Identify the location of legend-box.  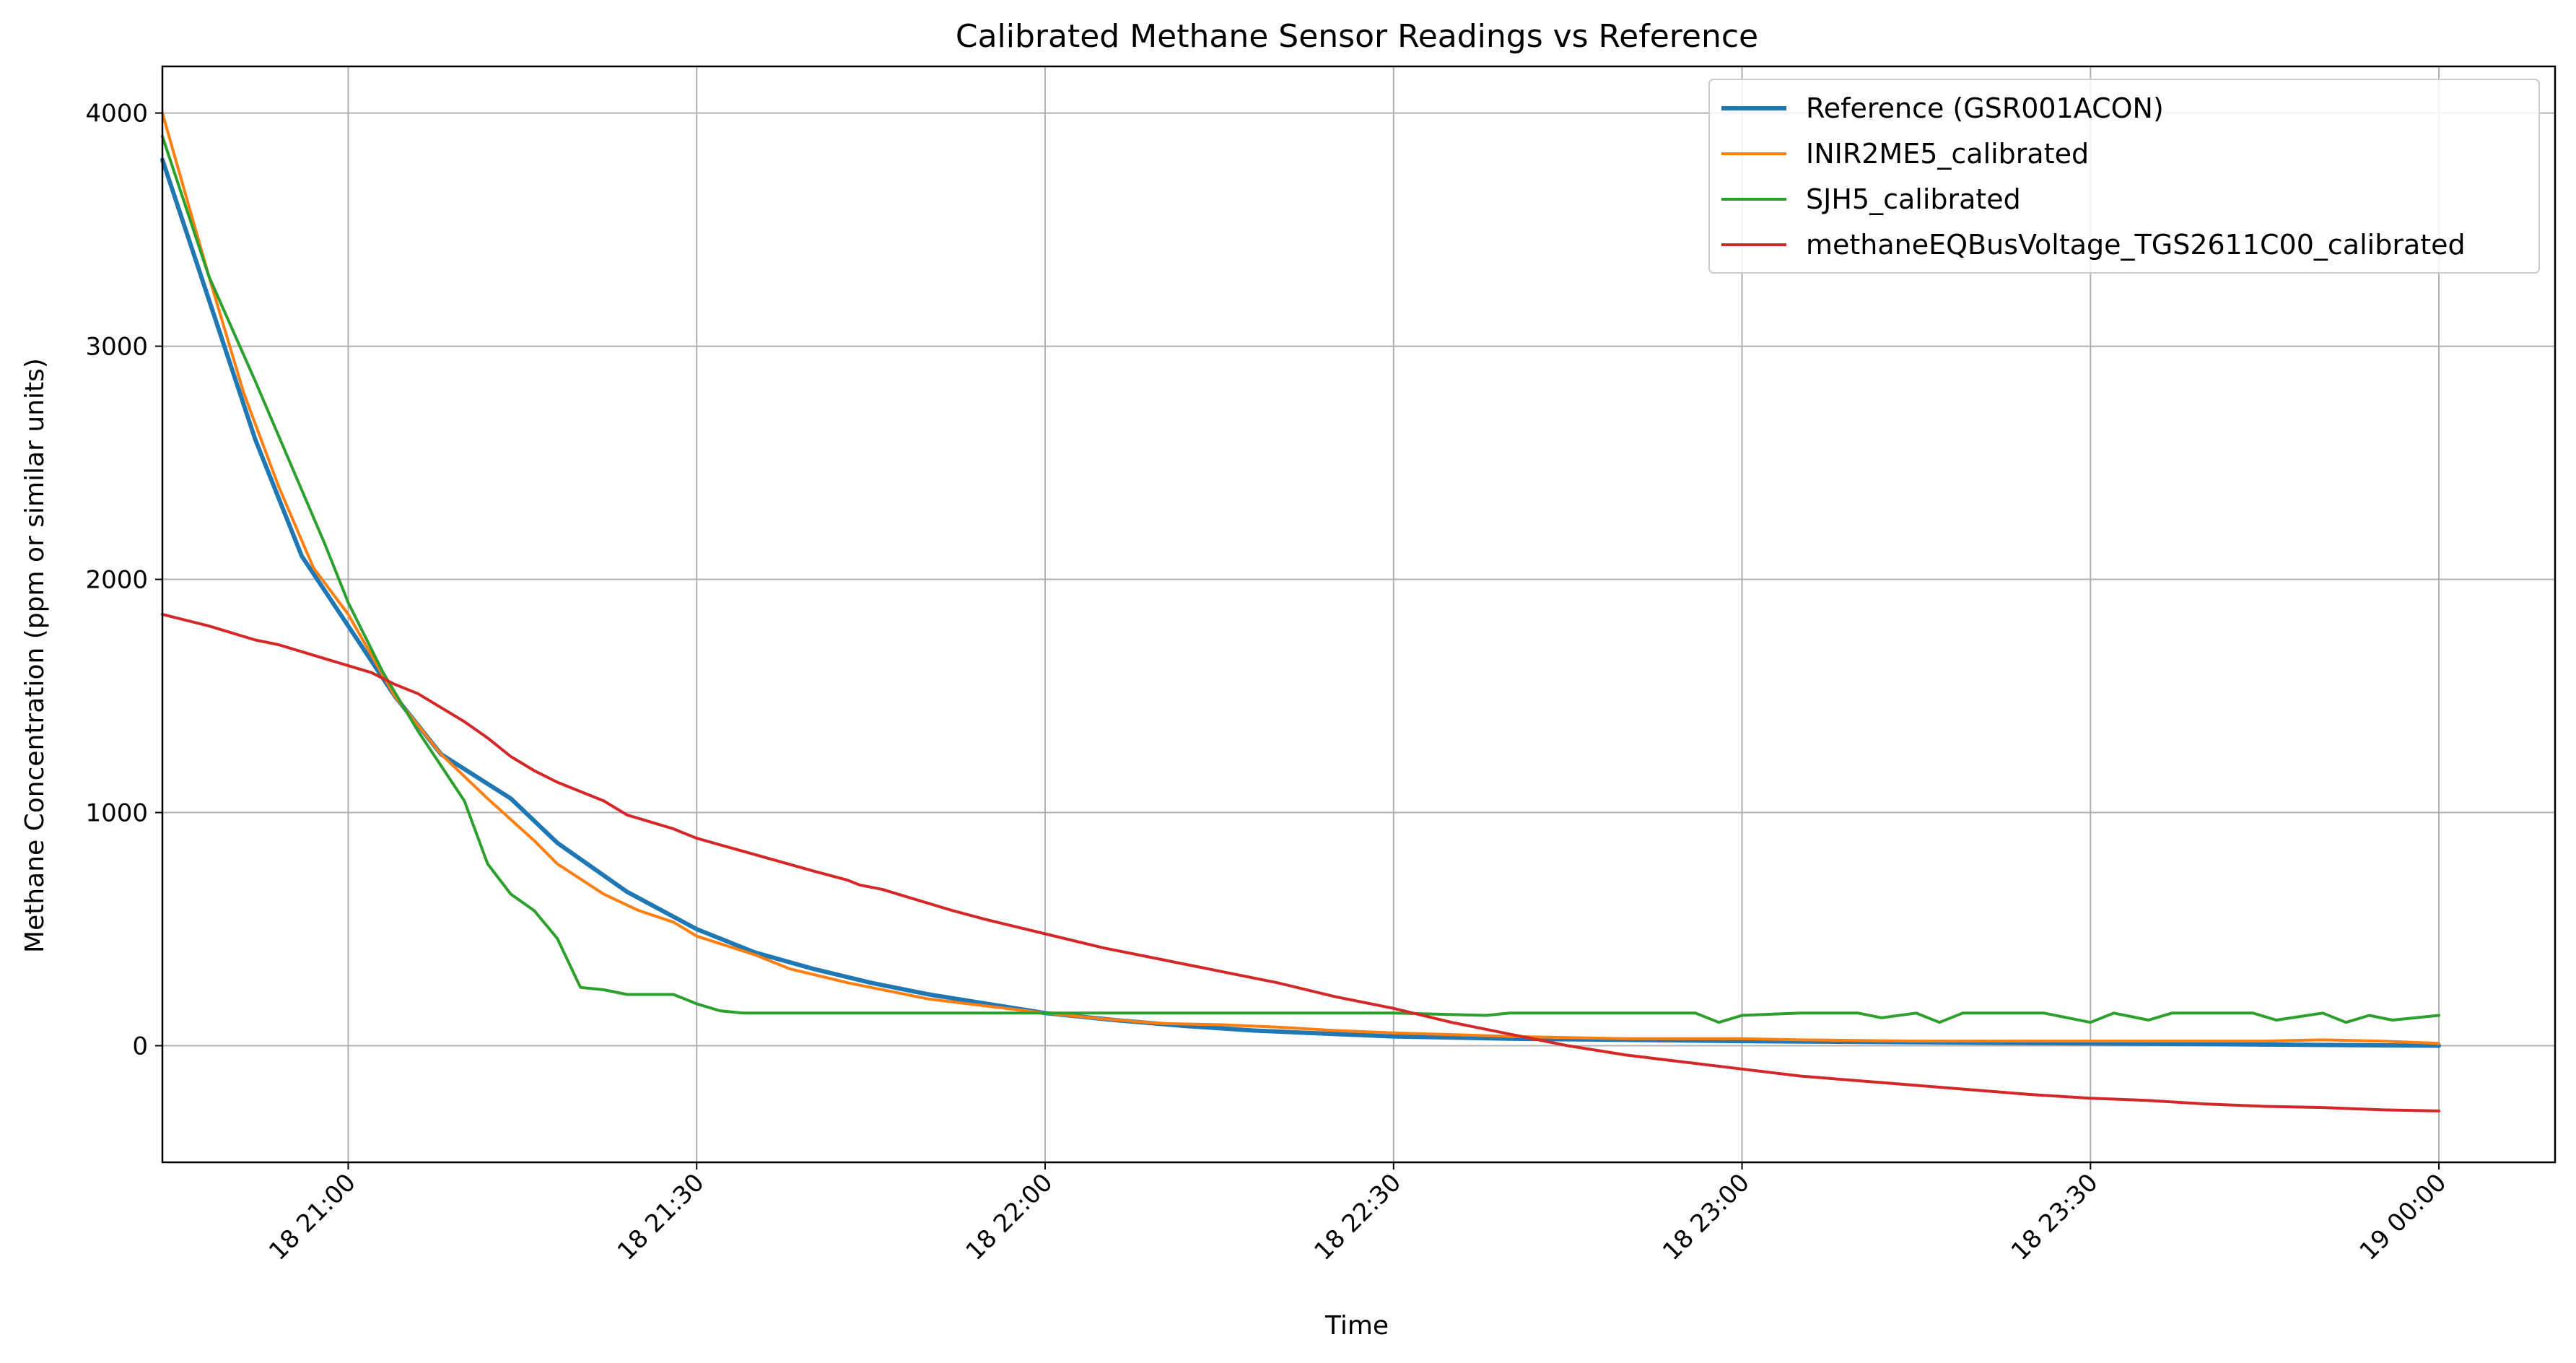
(2124, 177).